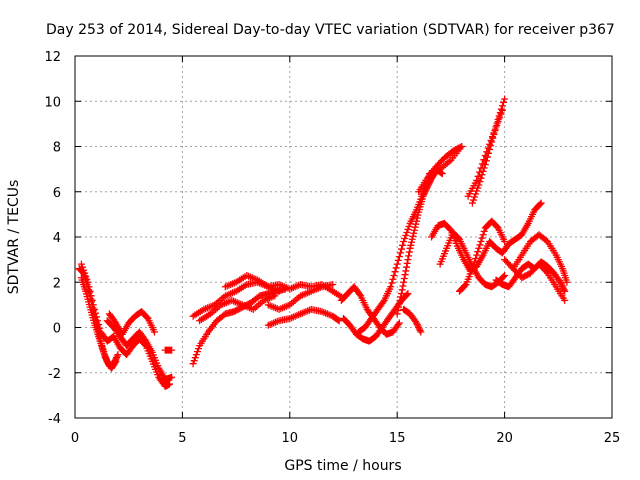 The image size is (640, 480). What do you see at coordinates (52, 102) in the screenshot?
I see `y-tick-label: 10` at bounding box center [52, 102].